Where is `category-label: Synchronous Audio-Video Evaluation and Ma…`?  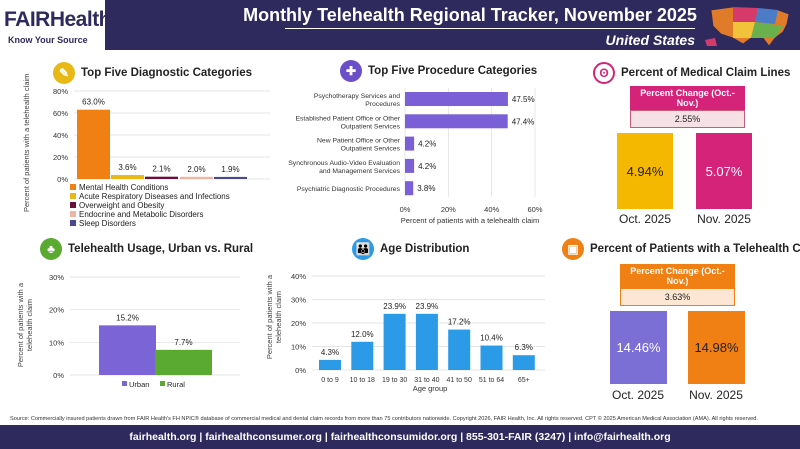 category-label: Synchronous Audio-Video Evaluation and Ma… is located at coordinates (344, 167).